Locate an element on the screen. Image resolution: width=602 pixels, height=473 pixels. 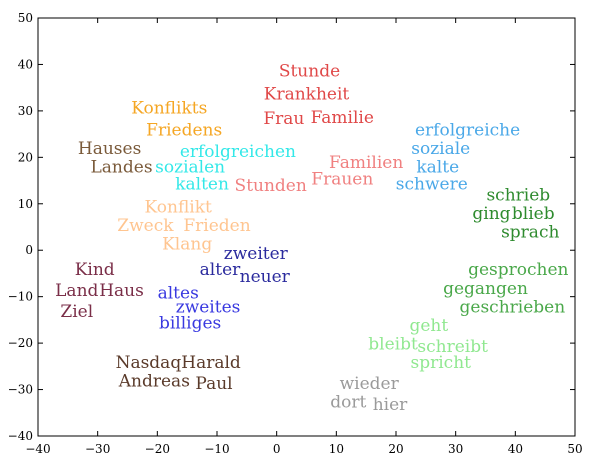
word-point-label: Zweck is located at coordinates (145, 226).